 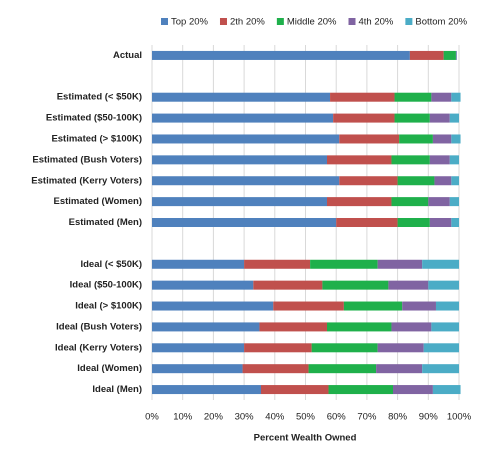 What do you see at coordinates (94, 118) in the screenshot?
I see `y-tick-label: Estimated ($50-100K)` at bounding box center [94, 118].